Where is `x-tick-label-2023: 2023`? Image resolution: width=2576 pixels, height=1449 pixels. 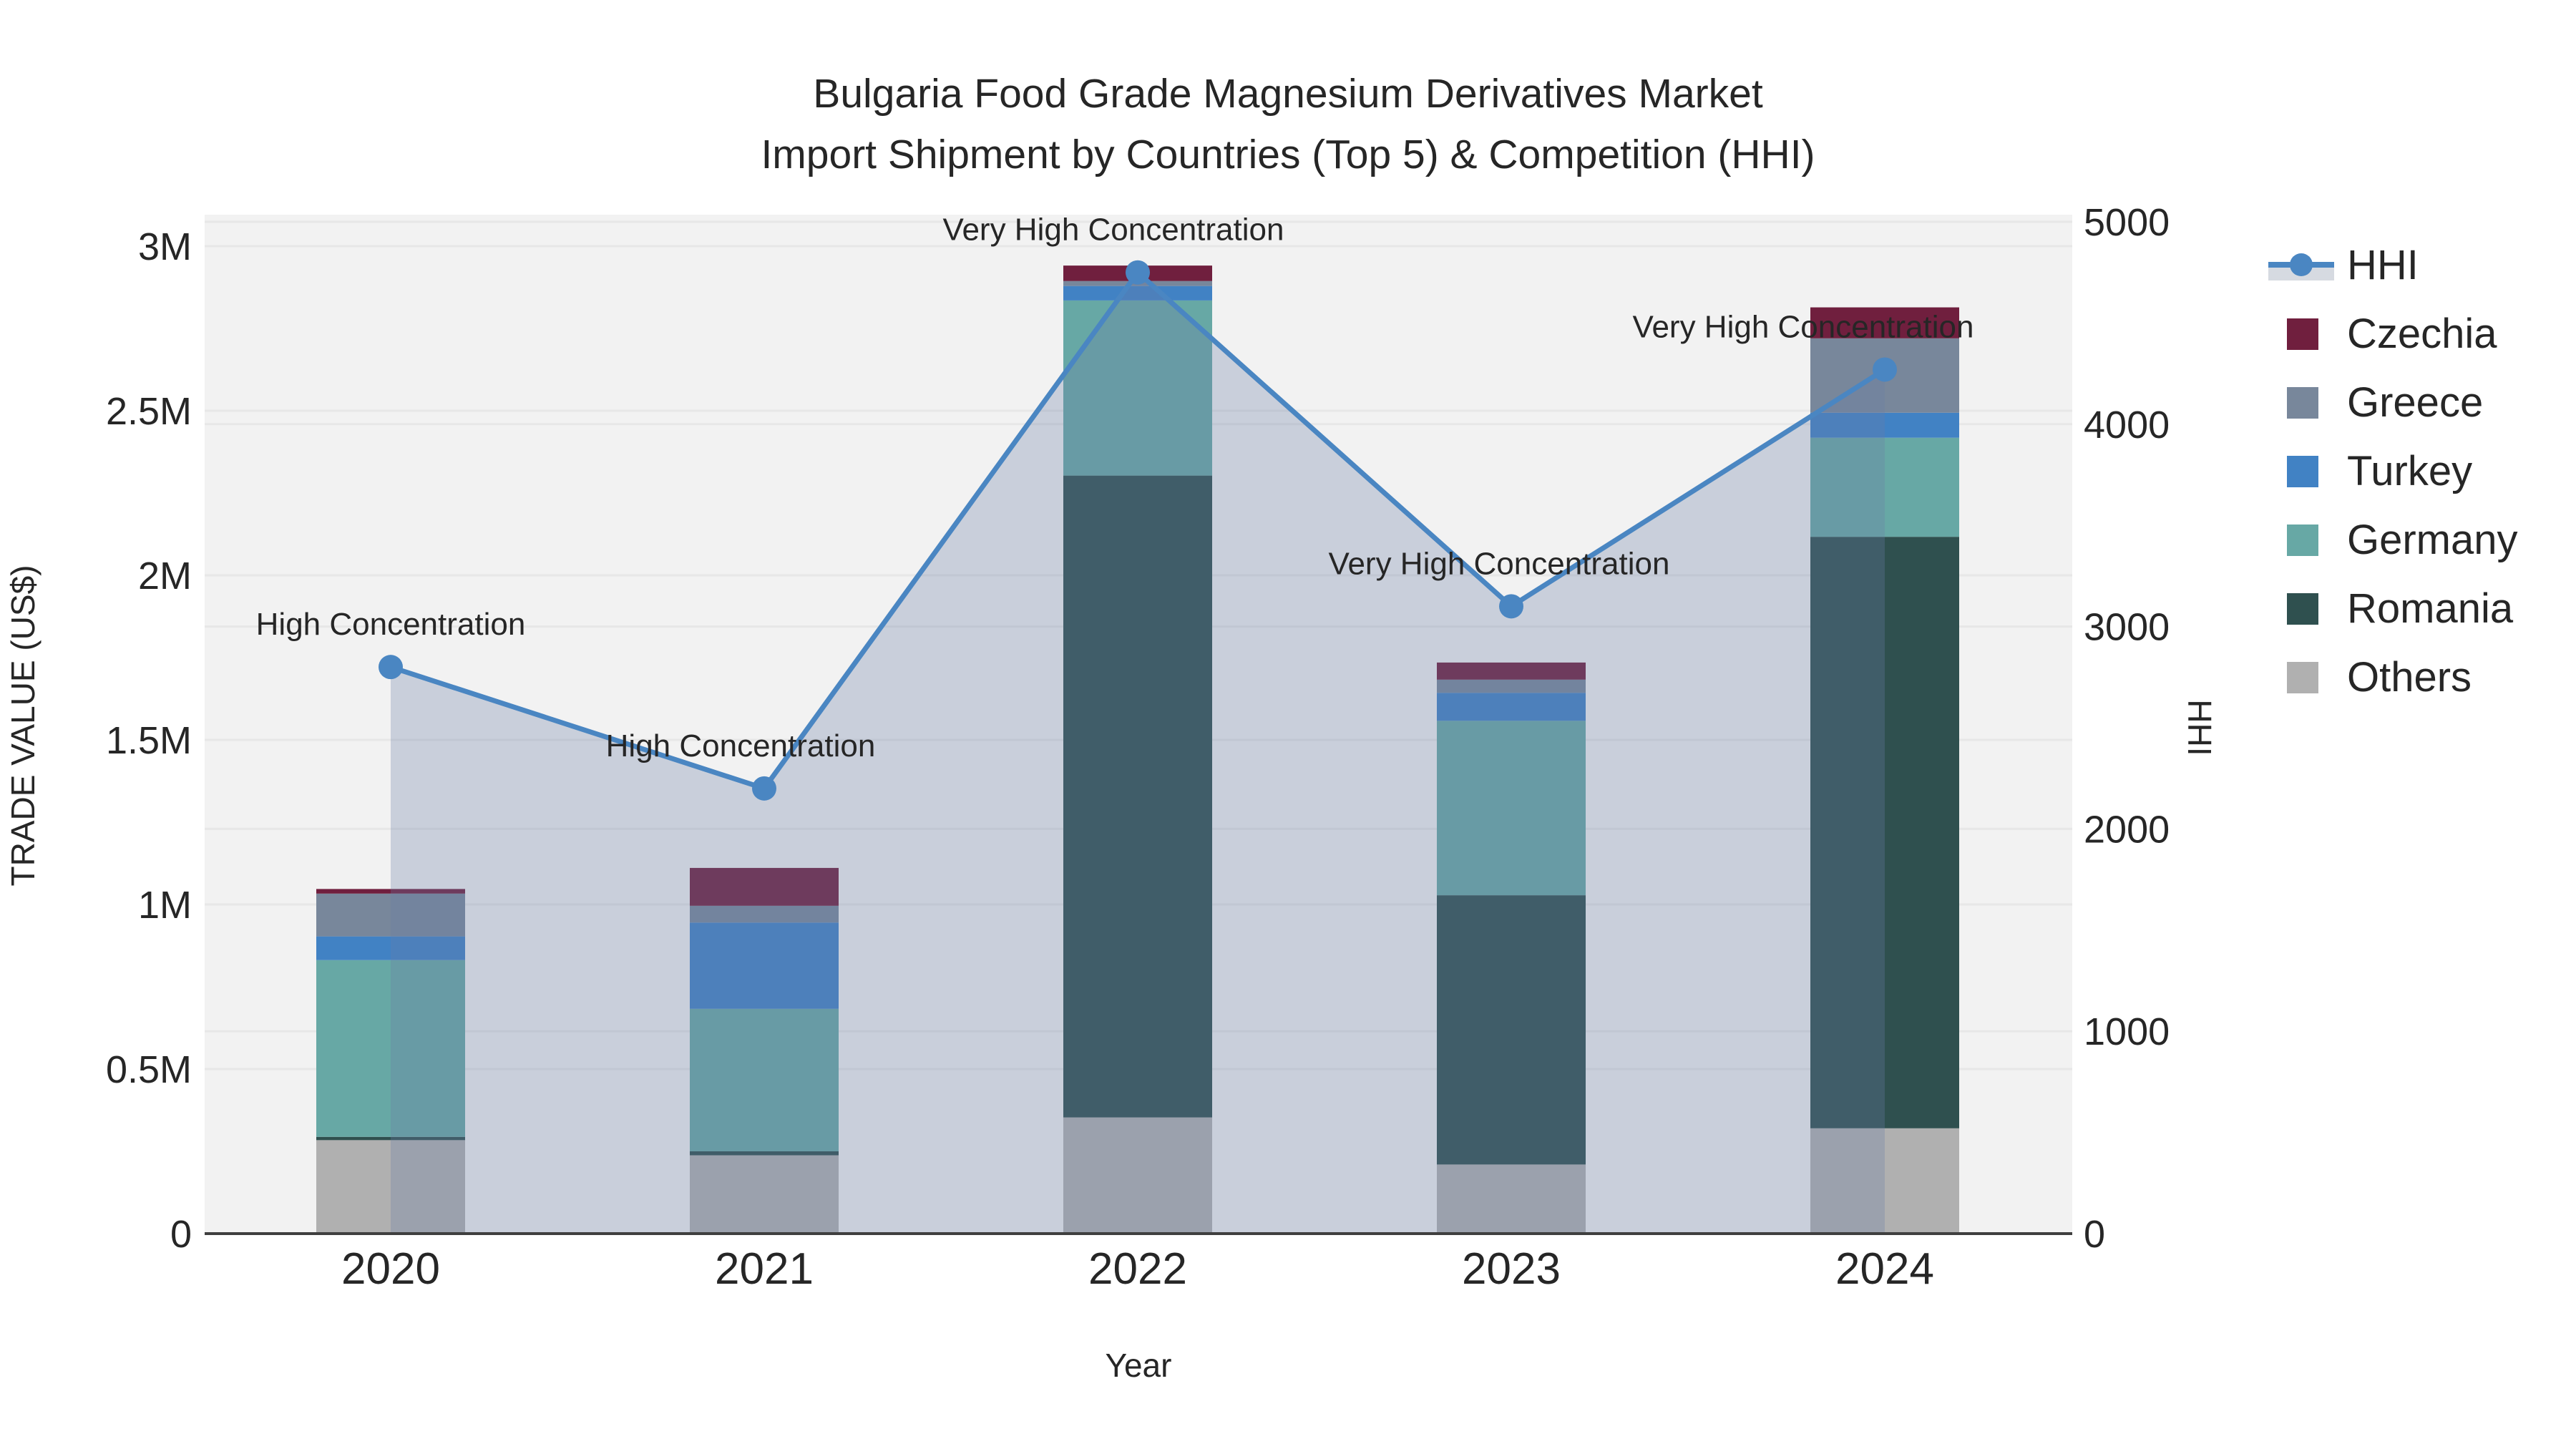 x-tick-label-2023: 2023 is located at coordinates (1512, 1269).